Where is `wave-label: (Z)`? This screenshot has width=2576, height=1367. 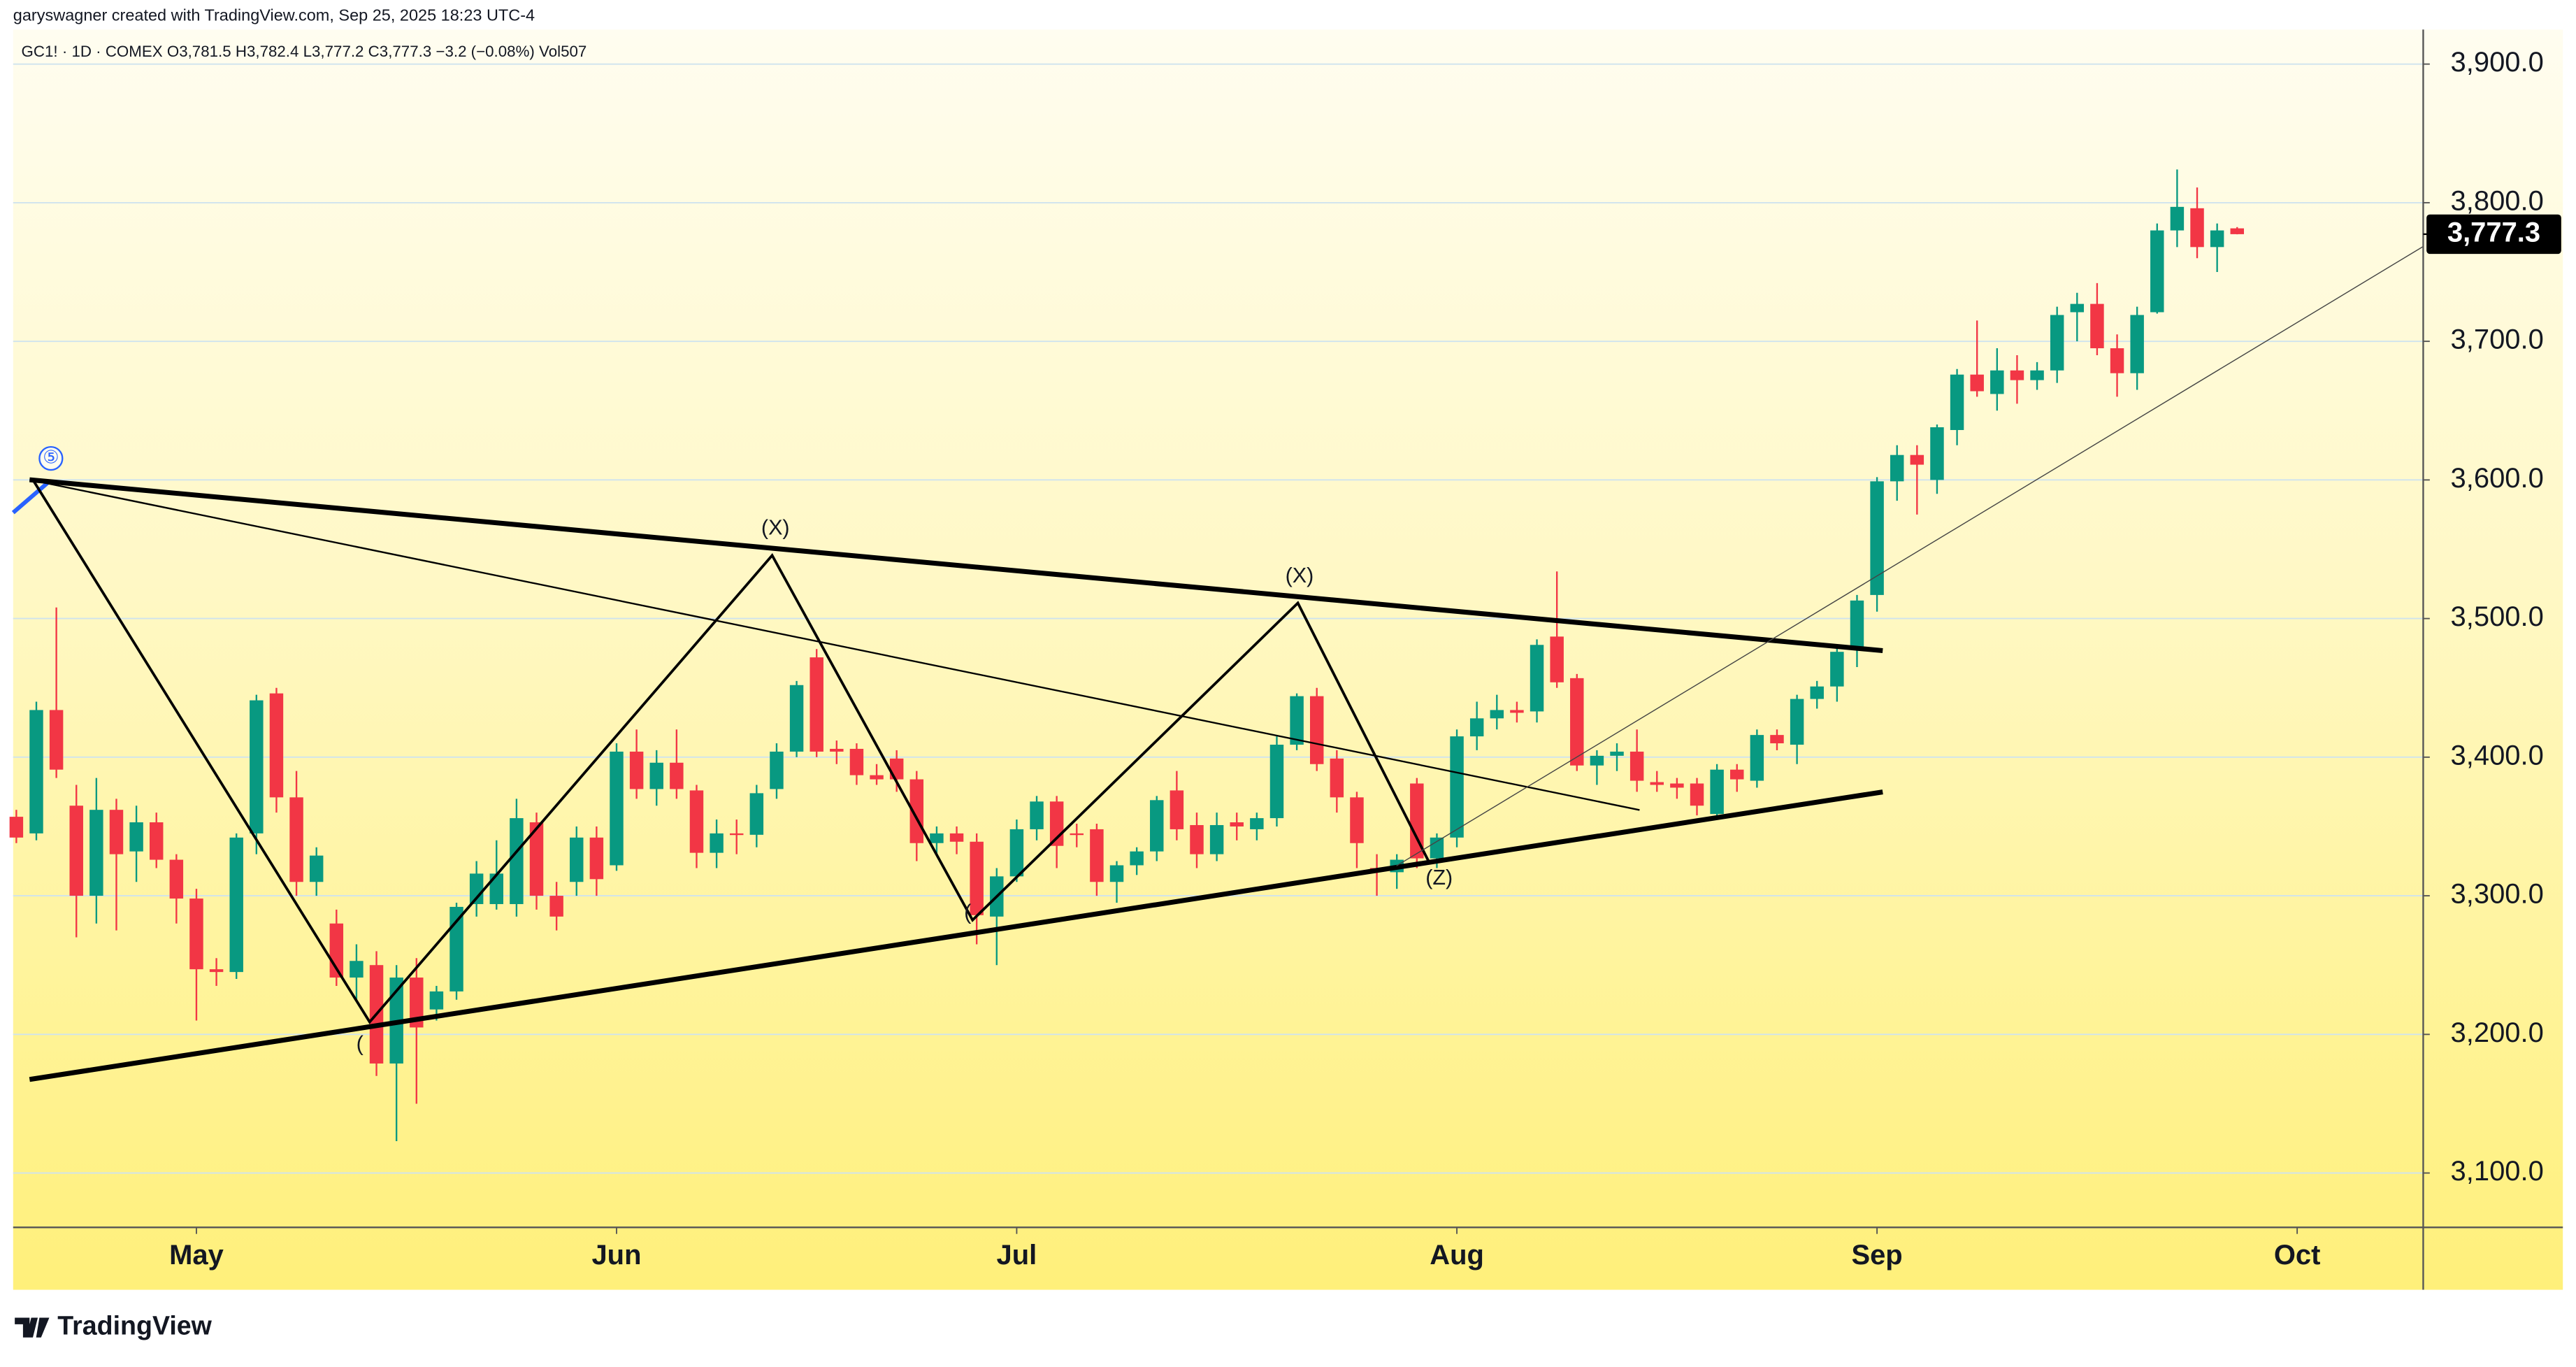
wave-label: (Z) is located at coordinates (1439, 877).